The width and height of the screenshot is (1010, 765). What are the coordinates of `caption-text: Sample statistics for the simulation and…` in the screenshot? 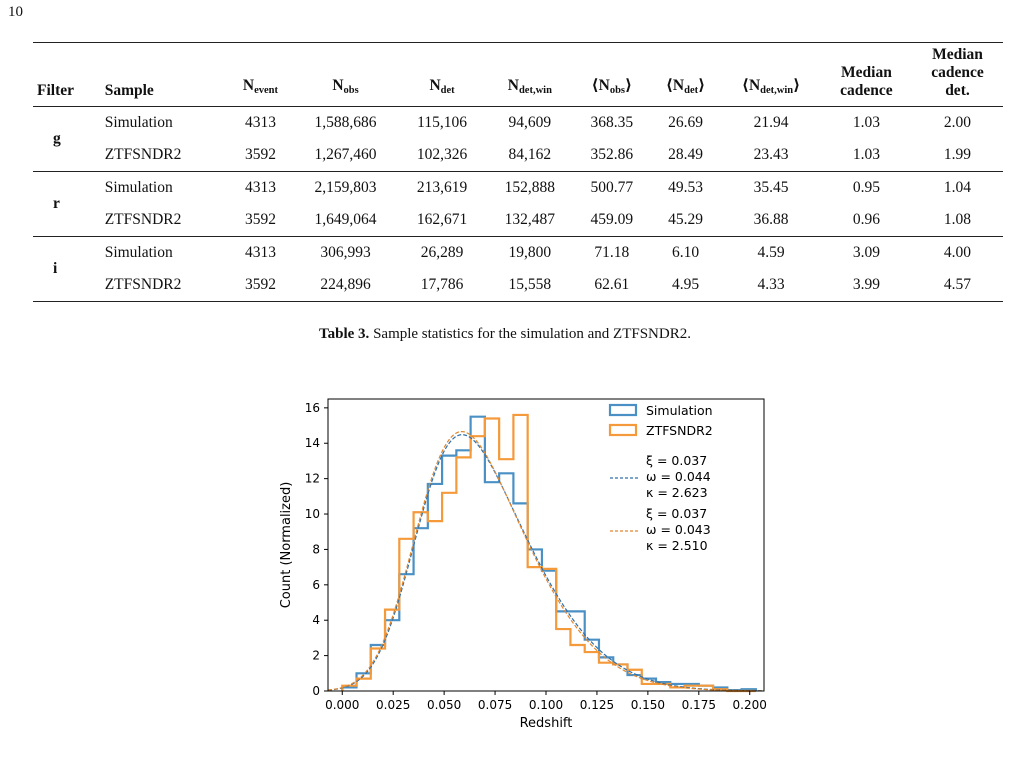 It's located at (530, 334).